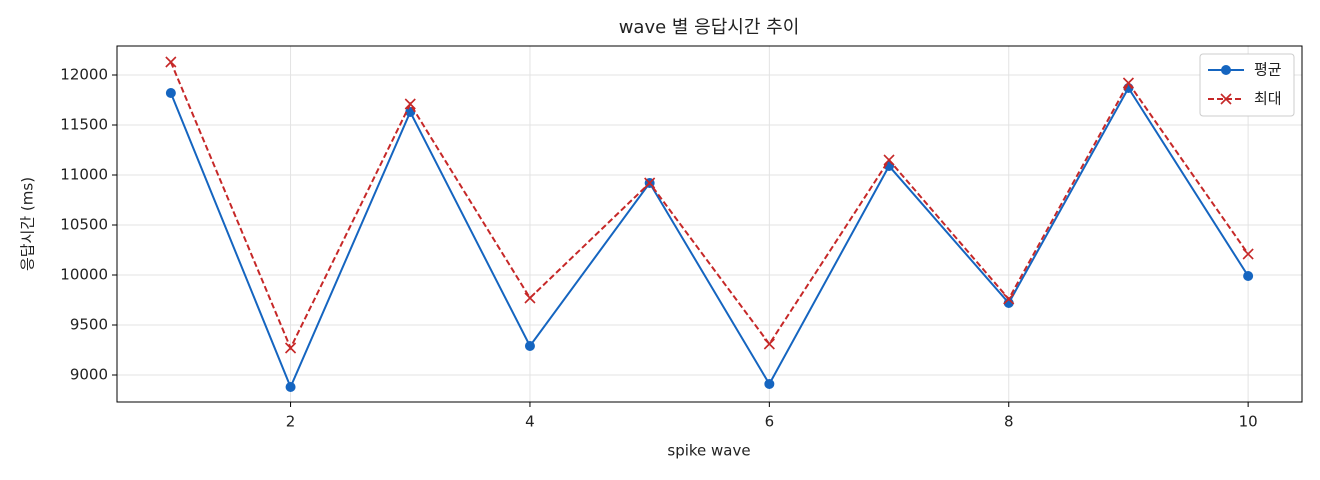 This screenshot has width=1320, height=480. I want to click on x-axis-label: spike wave, so click(708, 451).